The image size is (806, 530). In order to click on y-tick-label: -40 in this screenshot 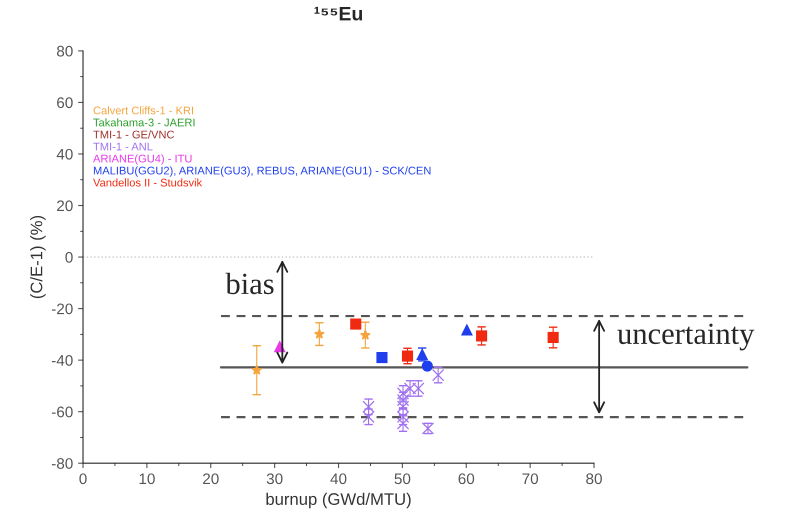, I will do `click(62, 360)`.